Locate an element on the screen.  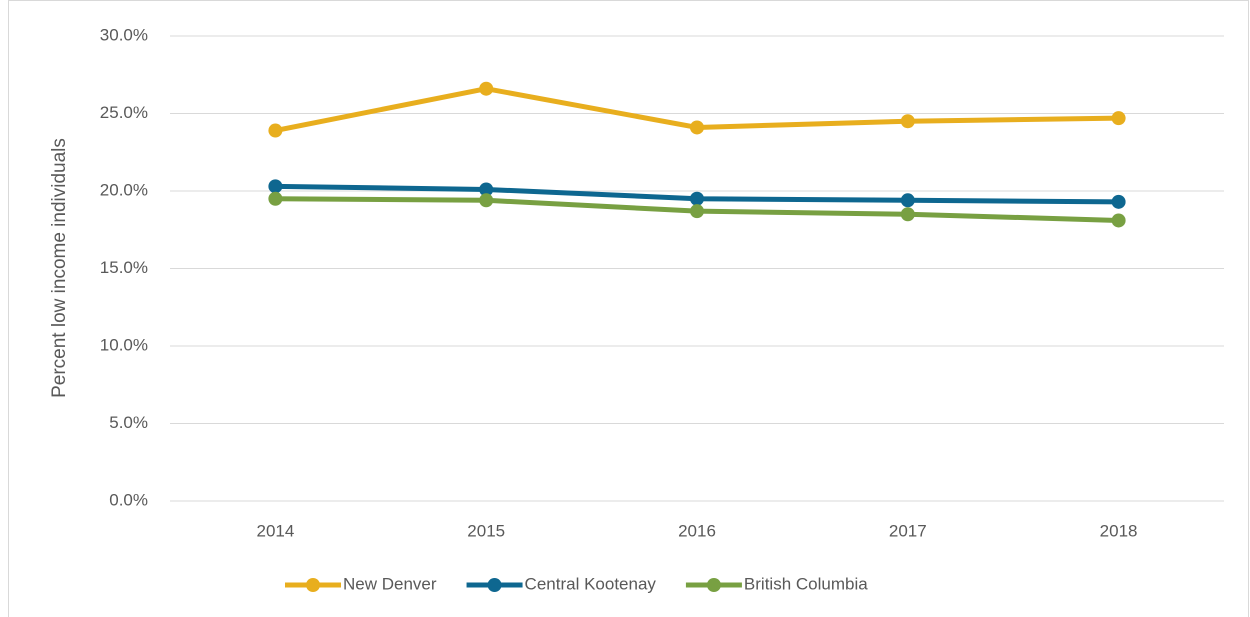
y-axis-label: Percent low income individuals is located at coordinates (59, 268).